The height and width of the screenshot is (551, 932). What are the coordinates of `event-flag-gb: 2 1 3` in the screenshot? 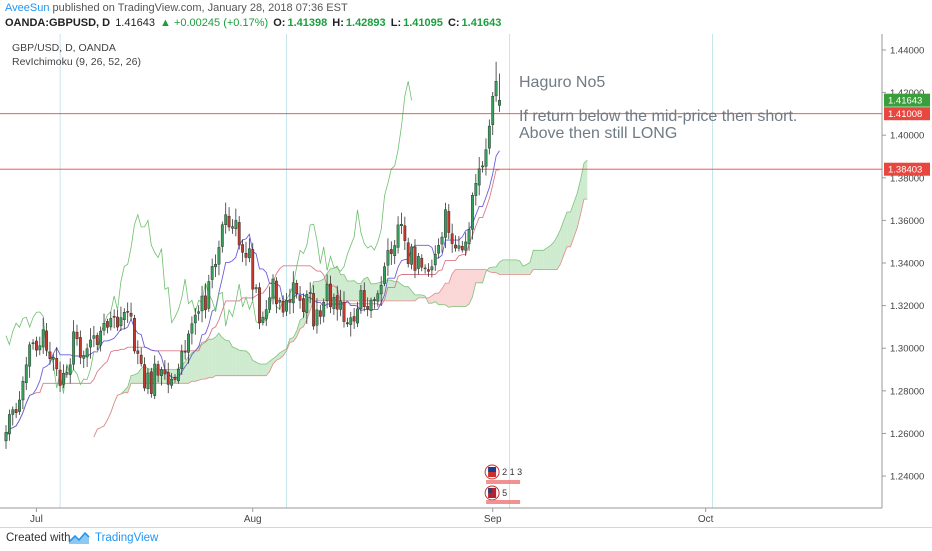 It's located at (503, 474).